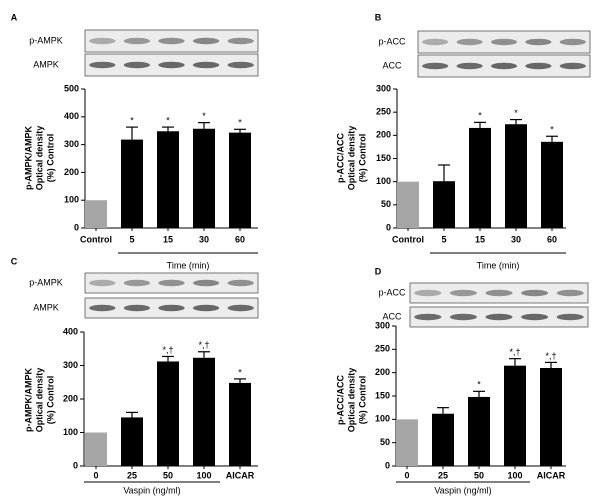  I want to click on y-tick-label: 250, so click(383, 112).